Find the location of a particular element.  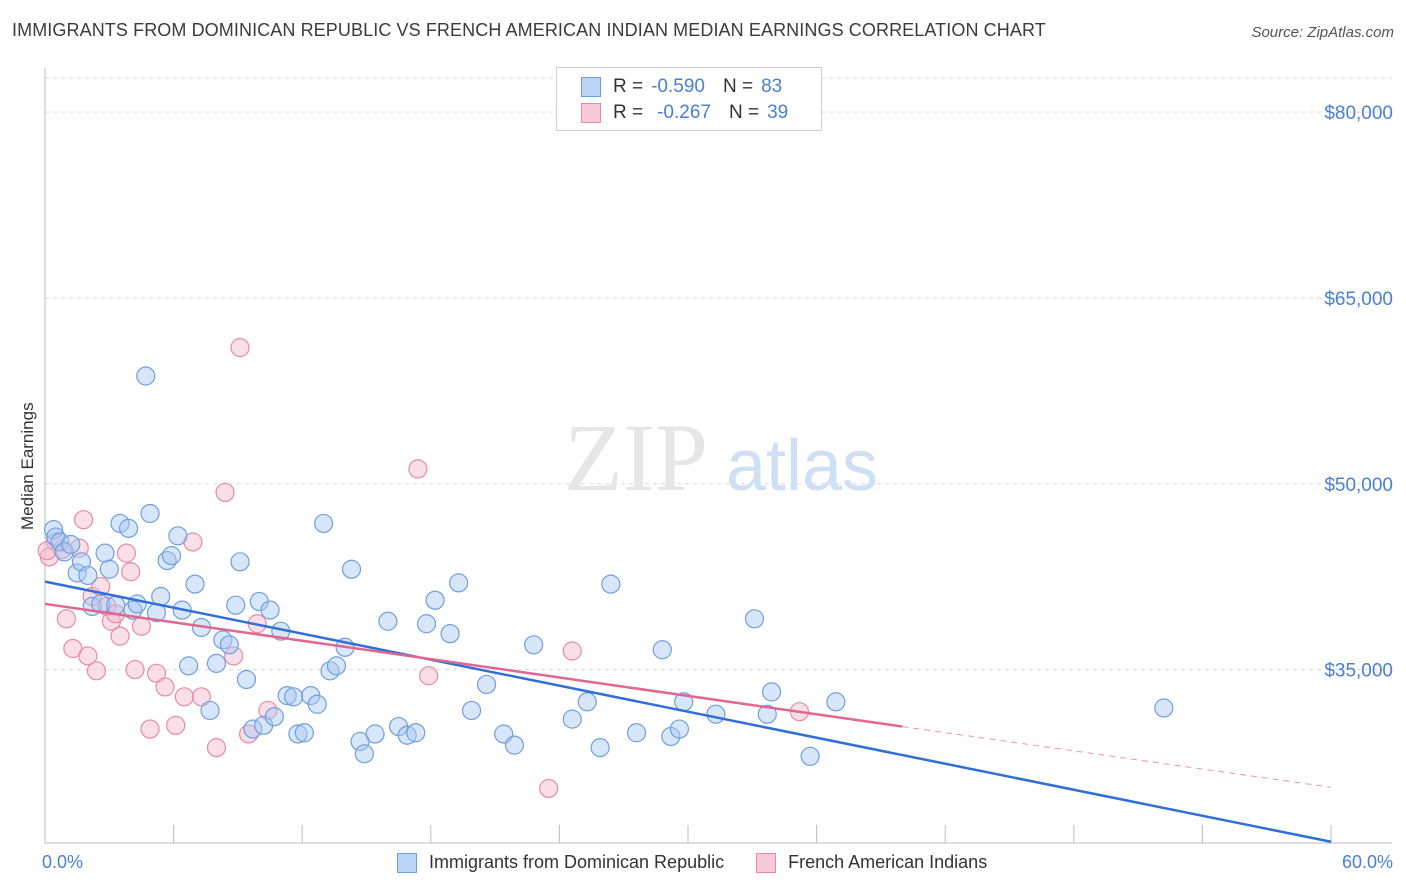

n-value: 39 is located at coordinates (778, 112).